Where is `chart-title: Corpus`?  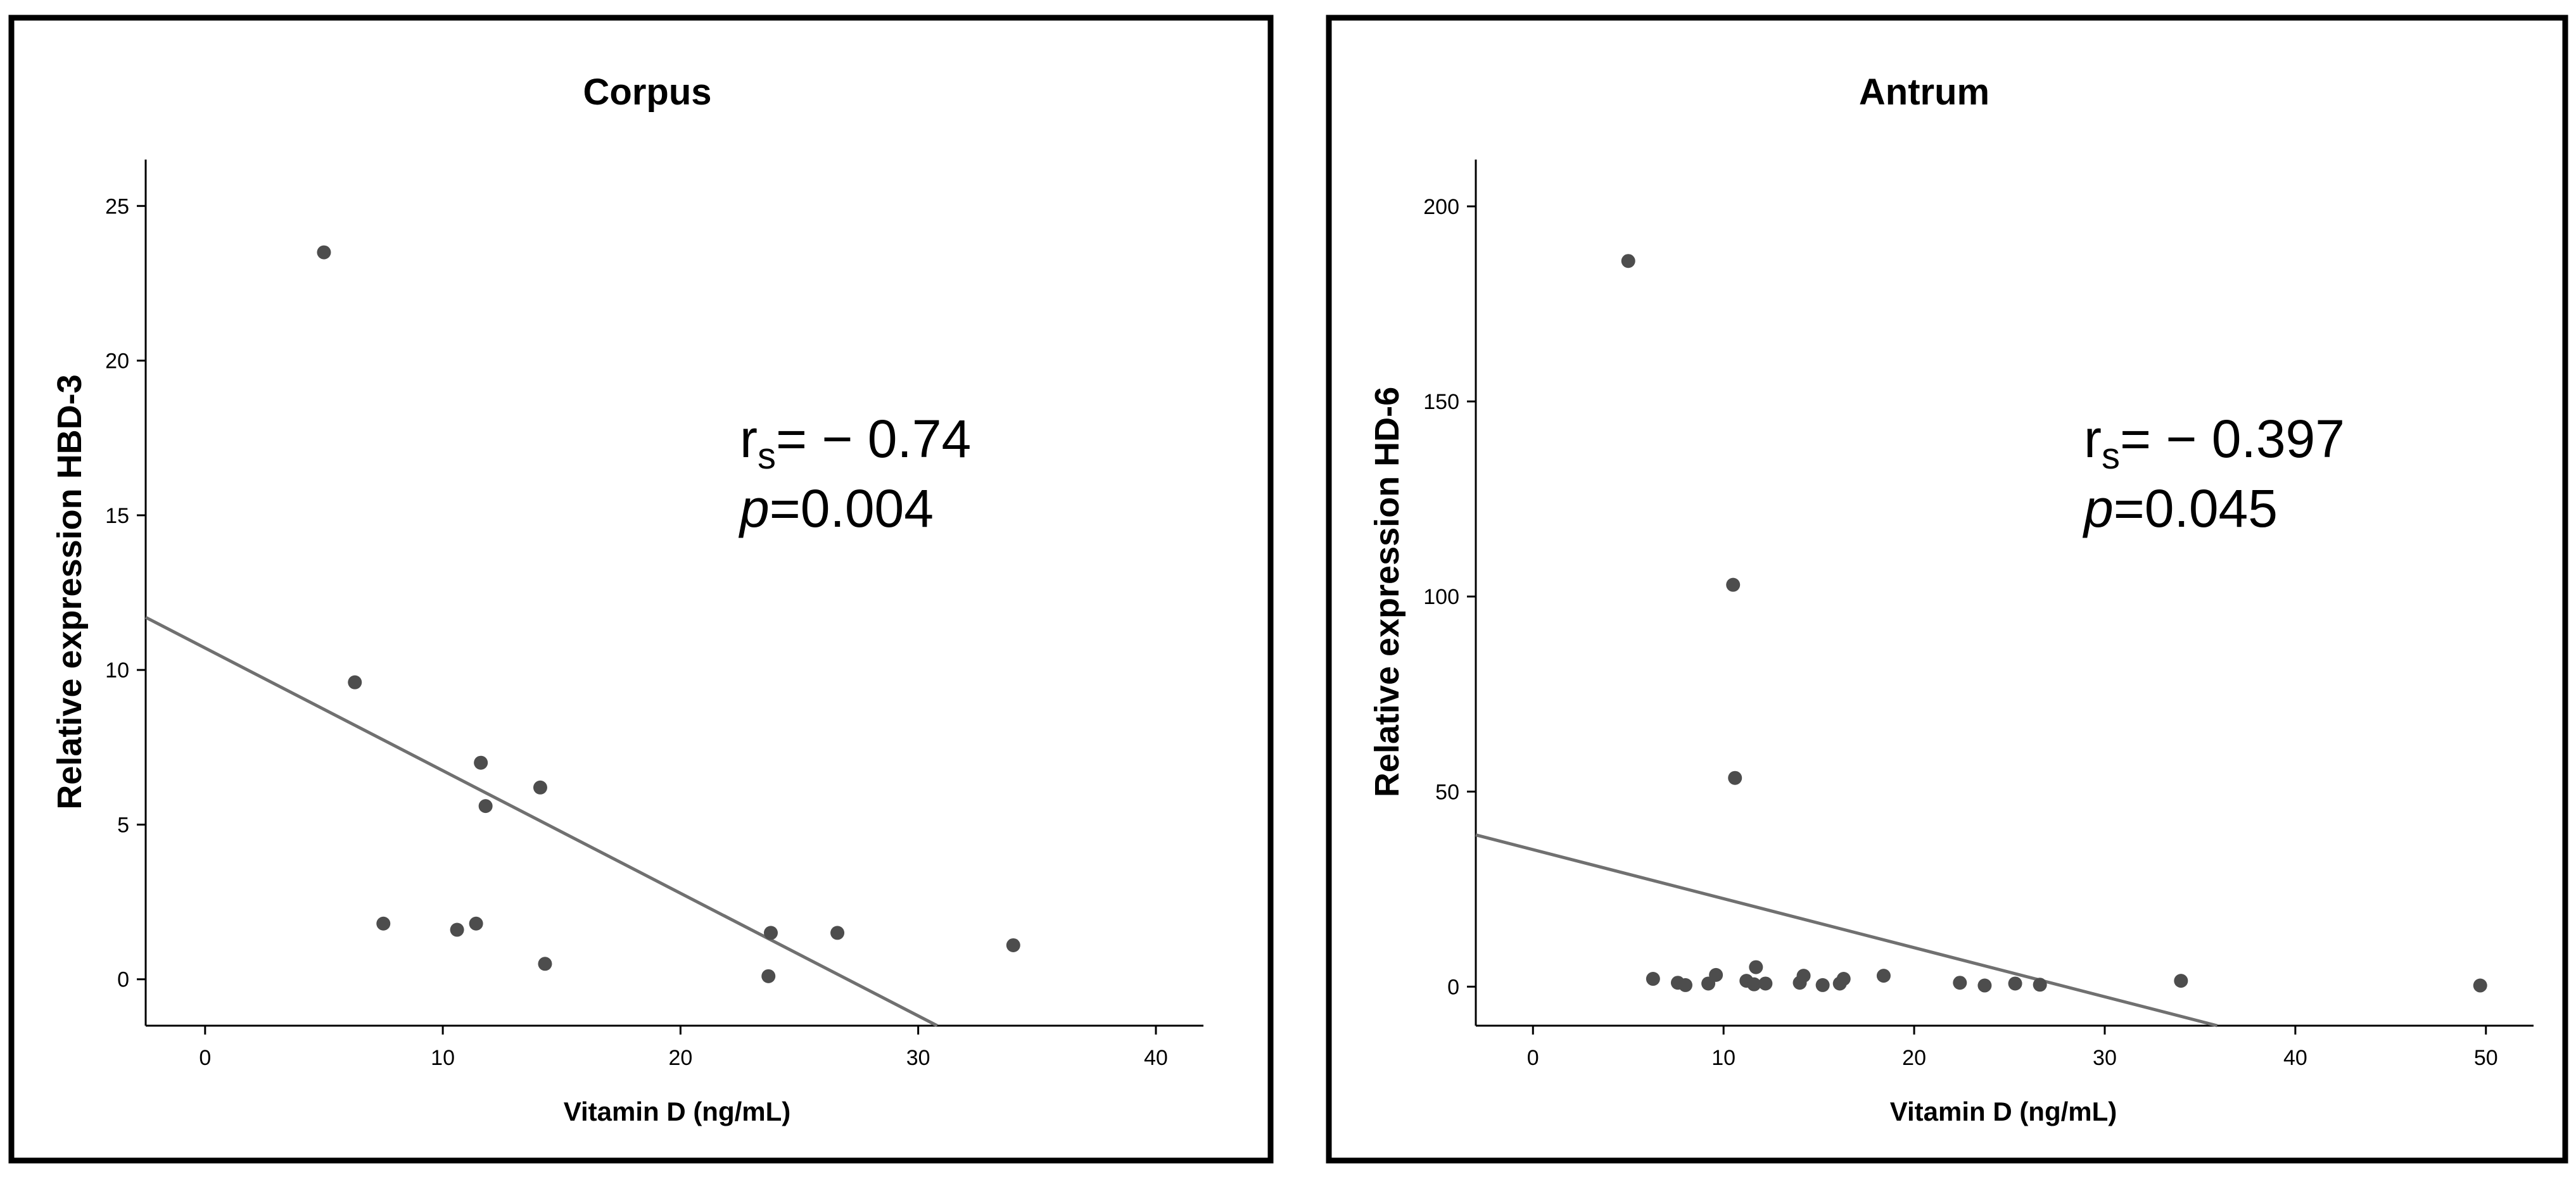 chart-title: Corpus is located at coordinates (647, 92).